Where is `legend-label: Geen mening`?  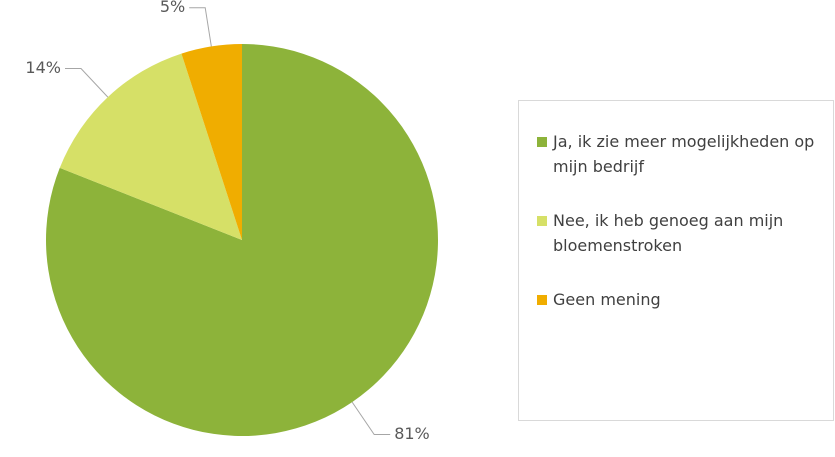
legend-label: Geen mening is located at coordinates (607, 299).